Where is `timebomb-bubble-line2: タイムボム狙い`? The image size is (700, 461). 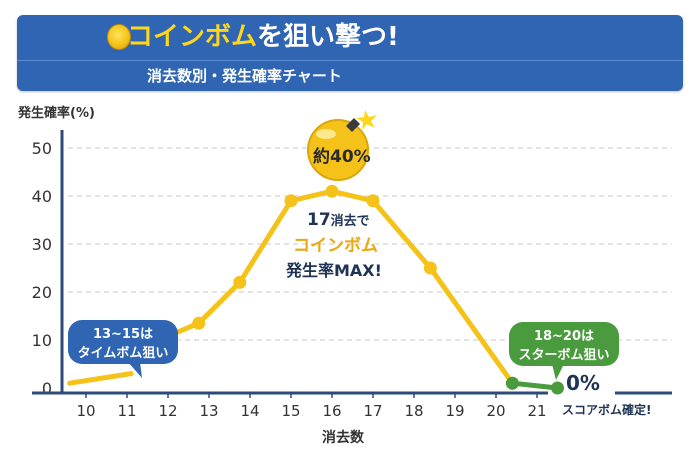
timebomb-bubble-line2: タイムボム狙い is located at coordinates (123, 353).